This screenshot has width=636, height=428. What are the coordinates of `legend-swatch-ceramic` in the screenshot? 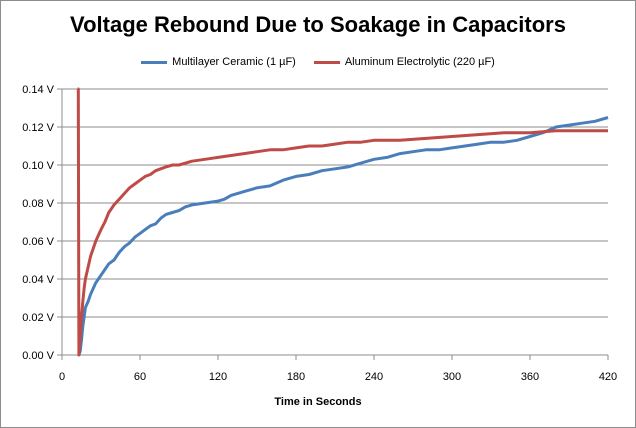 It's located at (154, 62).